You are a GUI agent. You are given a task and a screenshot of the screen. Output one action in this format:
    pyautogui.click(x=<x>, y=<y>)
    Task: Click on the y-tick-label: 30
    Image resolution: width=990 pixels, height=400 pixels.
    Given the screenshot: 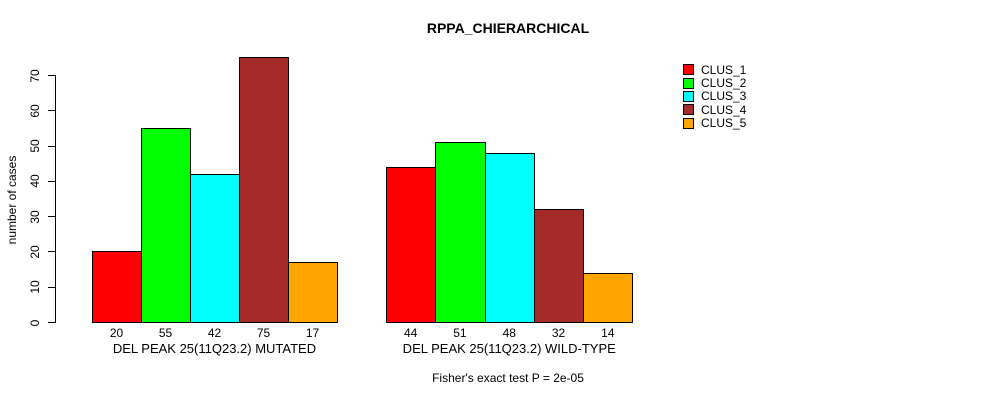 What is the action you would take?
    pyautogui.click(x=35, y=216)
    